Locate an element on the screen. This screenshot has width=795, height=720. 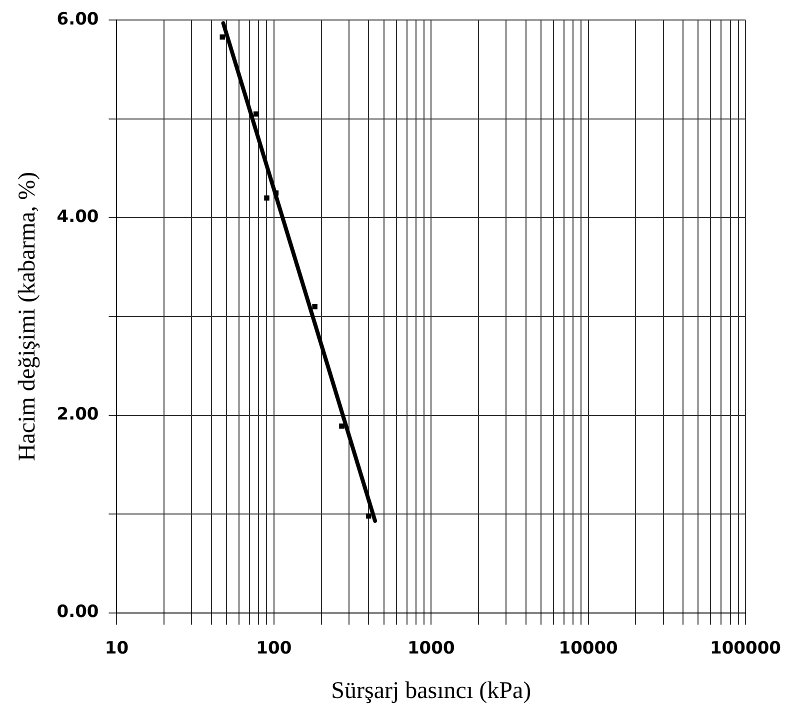
y-tick-label: 0.00 is located at coordinates (77, 612).